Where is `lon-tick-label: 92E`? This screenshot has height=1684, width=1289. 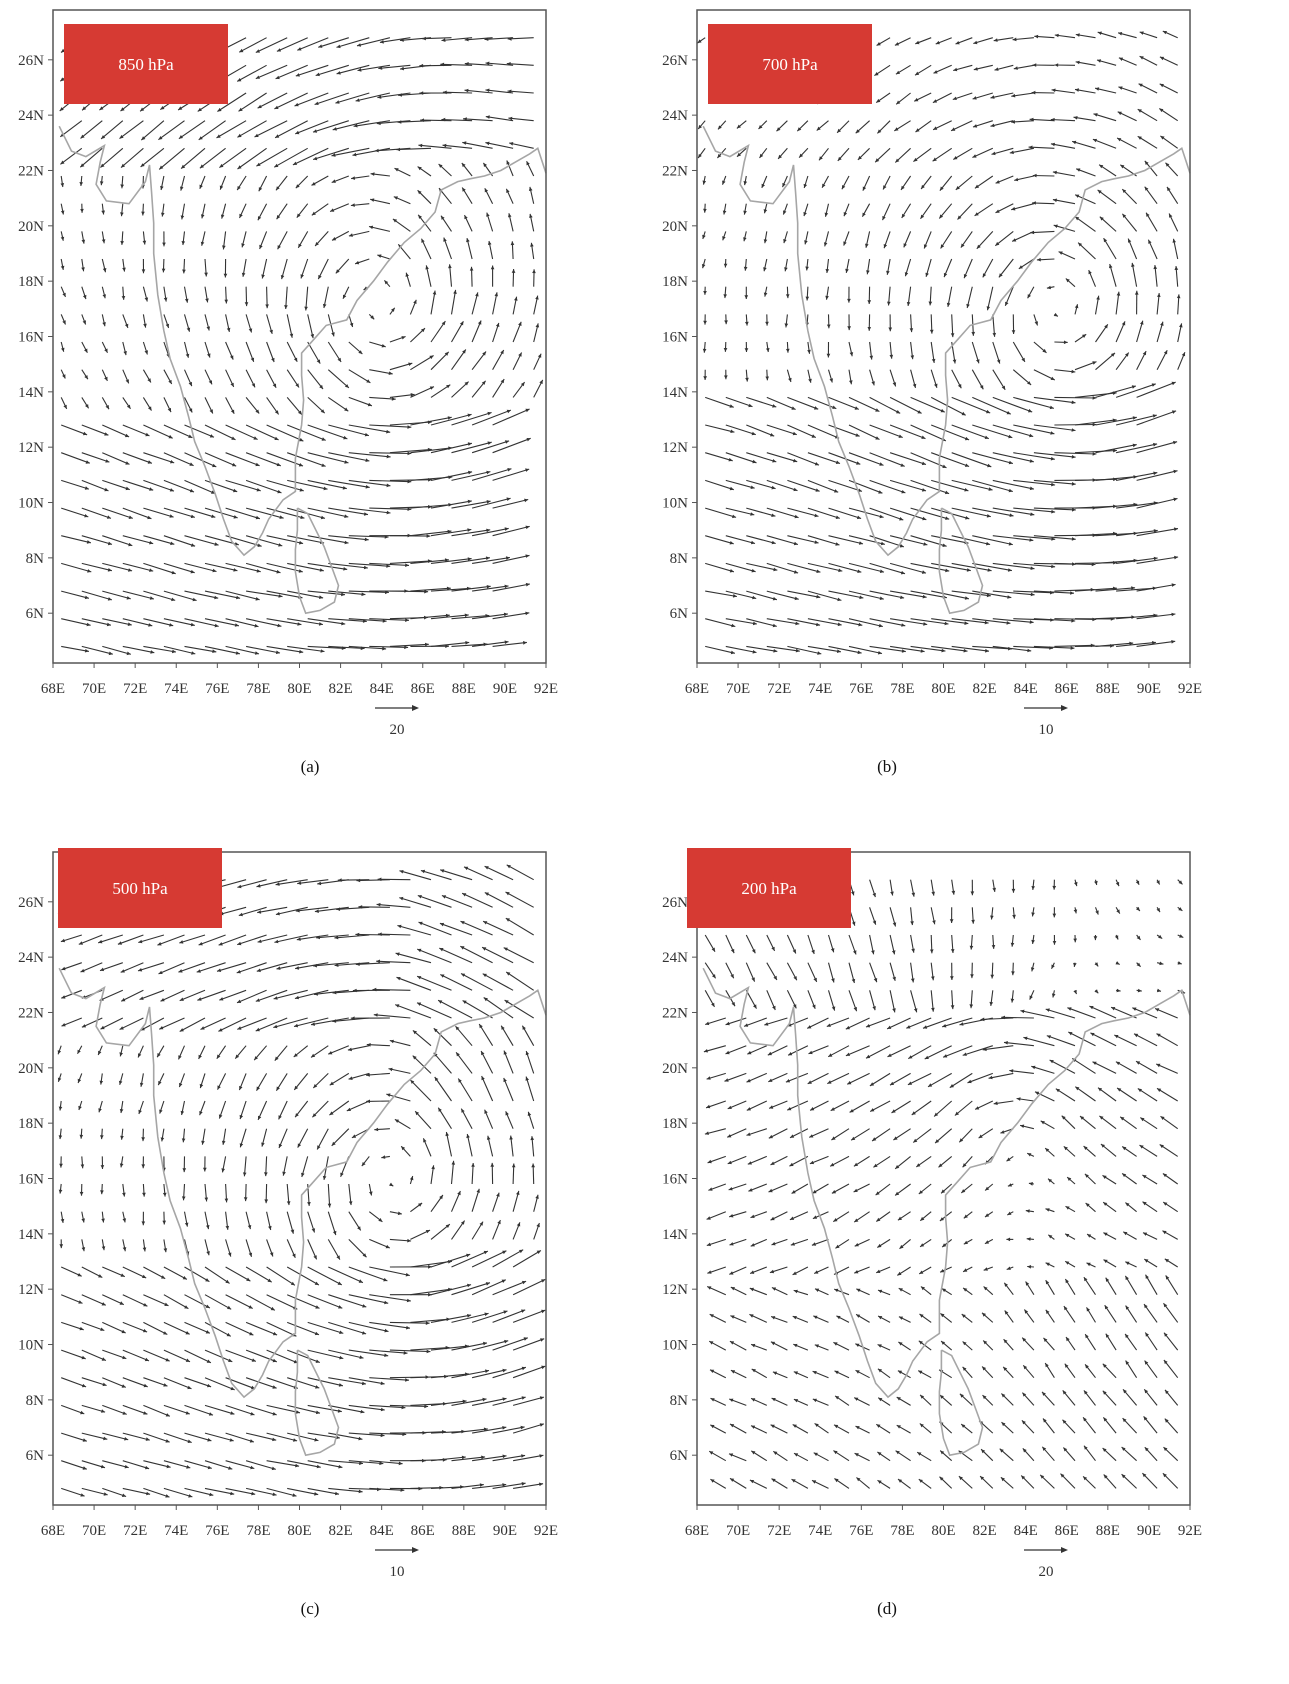 lon-tick-label: 92E is located at coordinates (546, 689).